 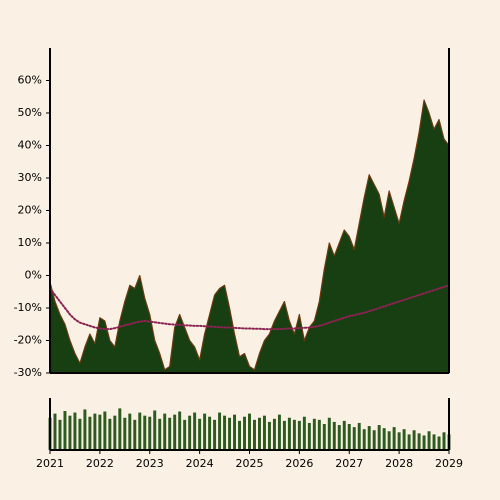 What do you see at coordinates (100, 463) in the screenshot?
I see `x-tick-label: 2022` at bounding box center [100, 463].